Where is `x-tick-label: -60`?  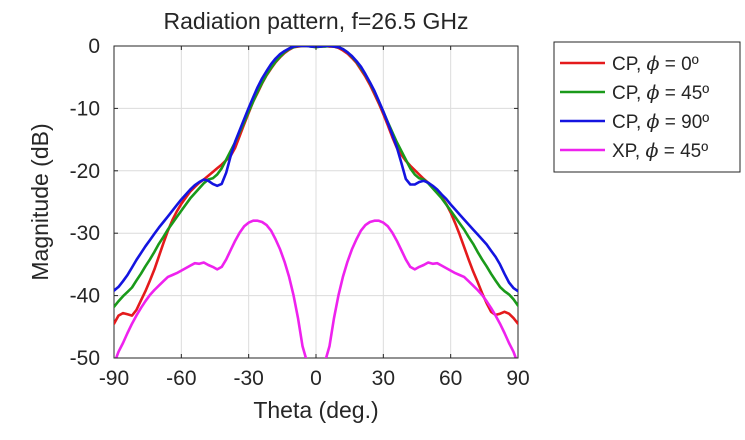 x-tick-label: -60 is located at coordinates (181, 378).